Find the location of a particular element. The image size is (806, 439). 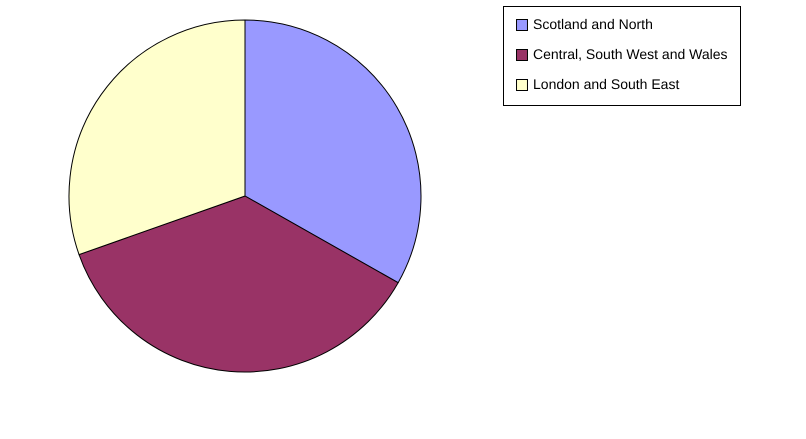

legend-label: Scotland and North is located at coordinates (593, 24).